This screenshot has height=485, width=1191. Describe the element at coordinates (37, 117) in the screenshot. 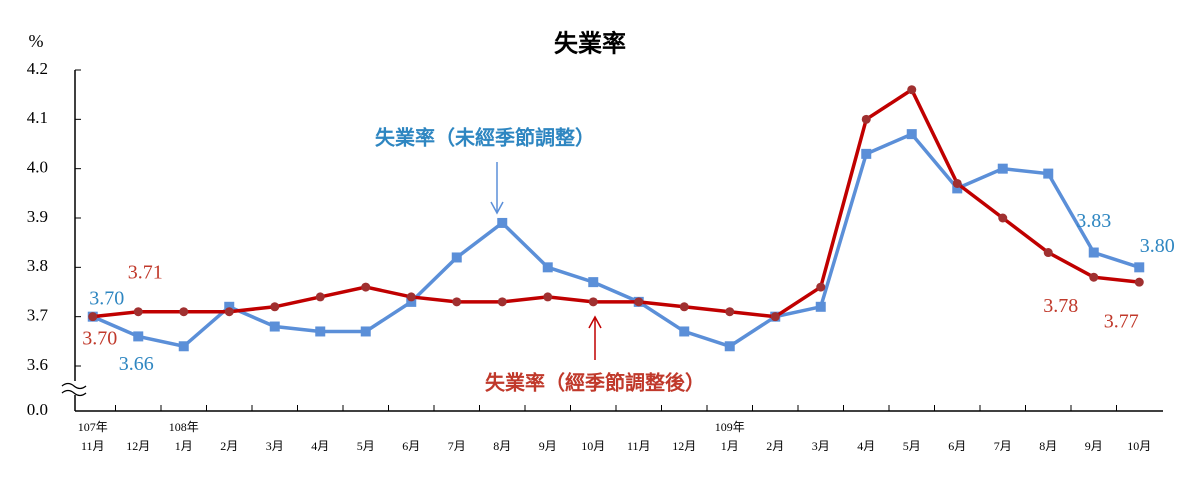

I see `y-tick-label: 4.1` at that location.